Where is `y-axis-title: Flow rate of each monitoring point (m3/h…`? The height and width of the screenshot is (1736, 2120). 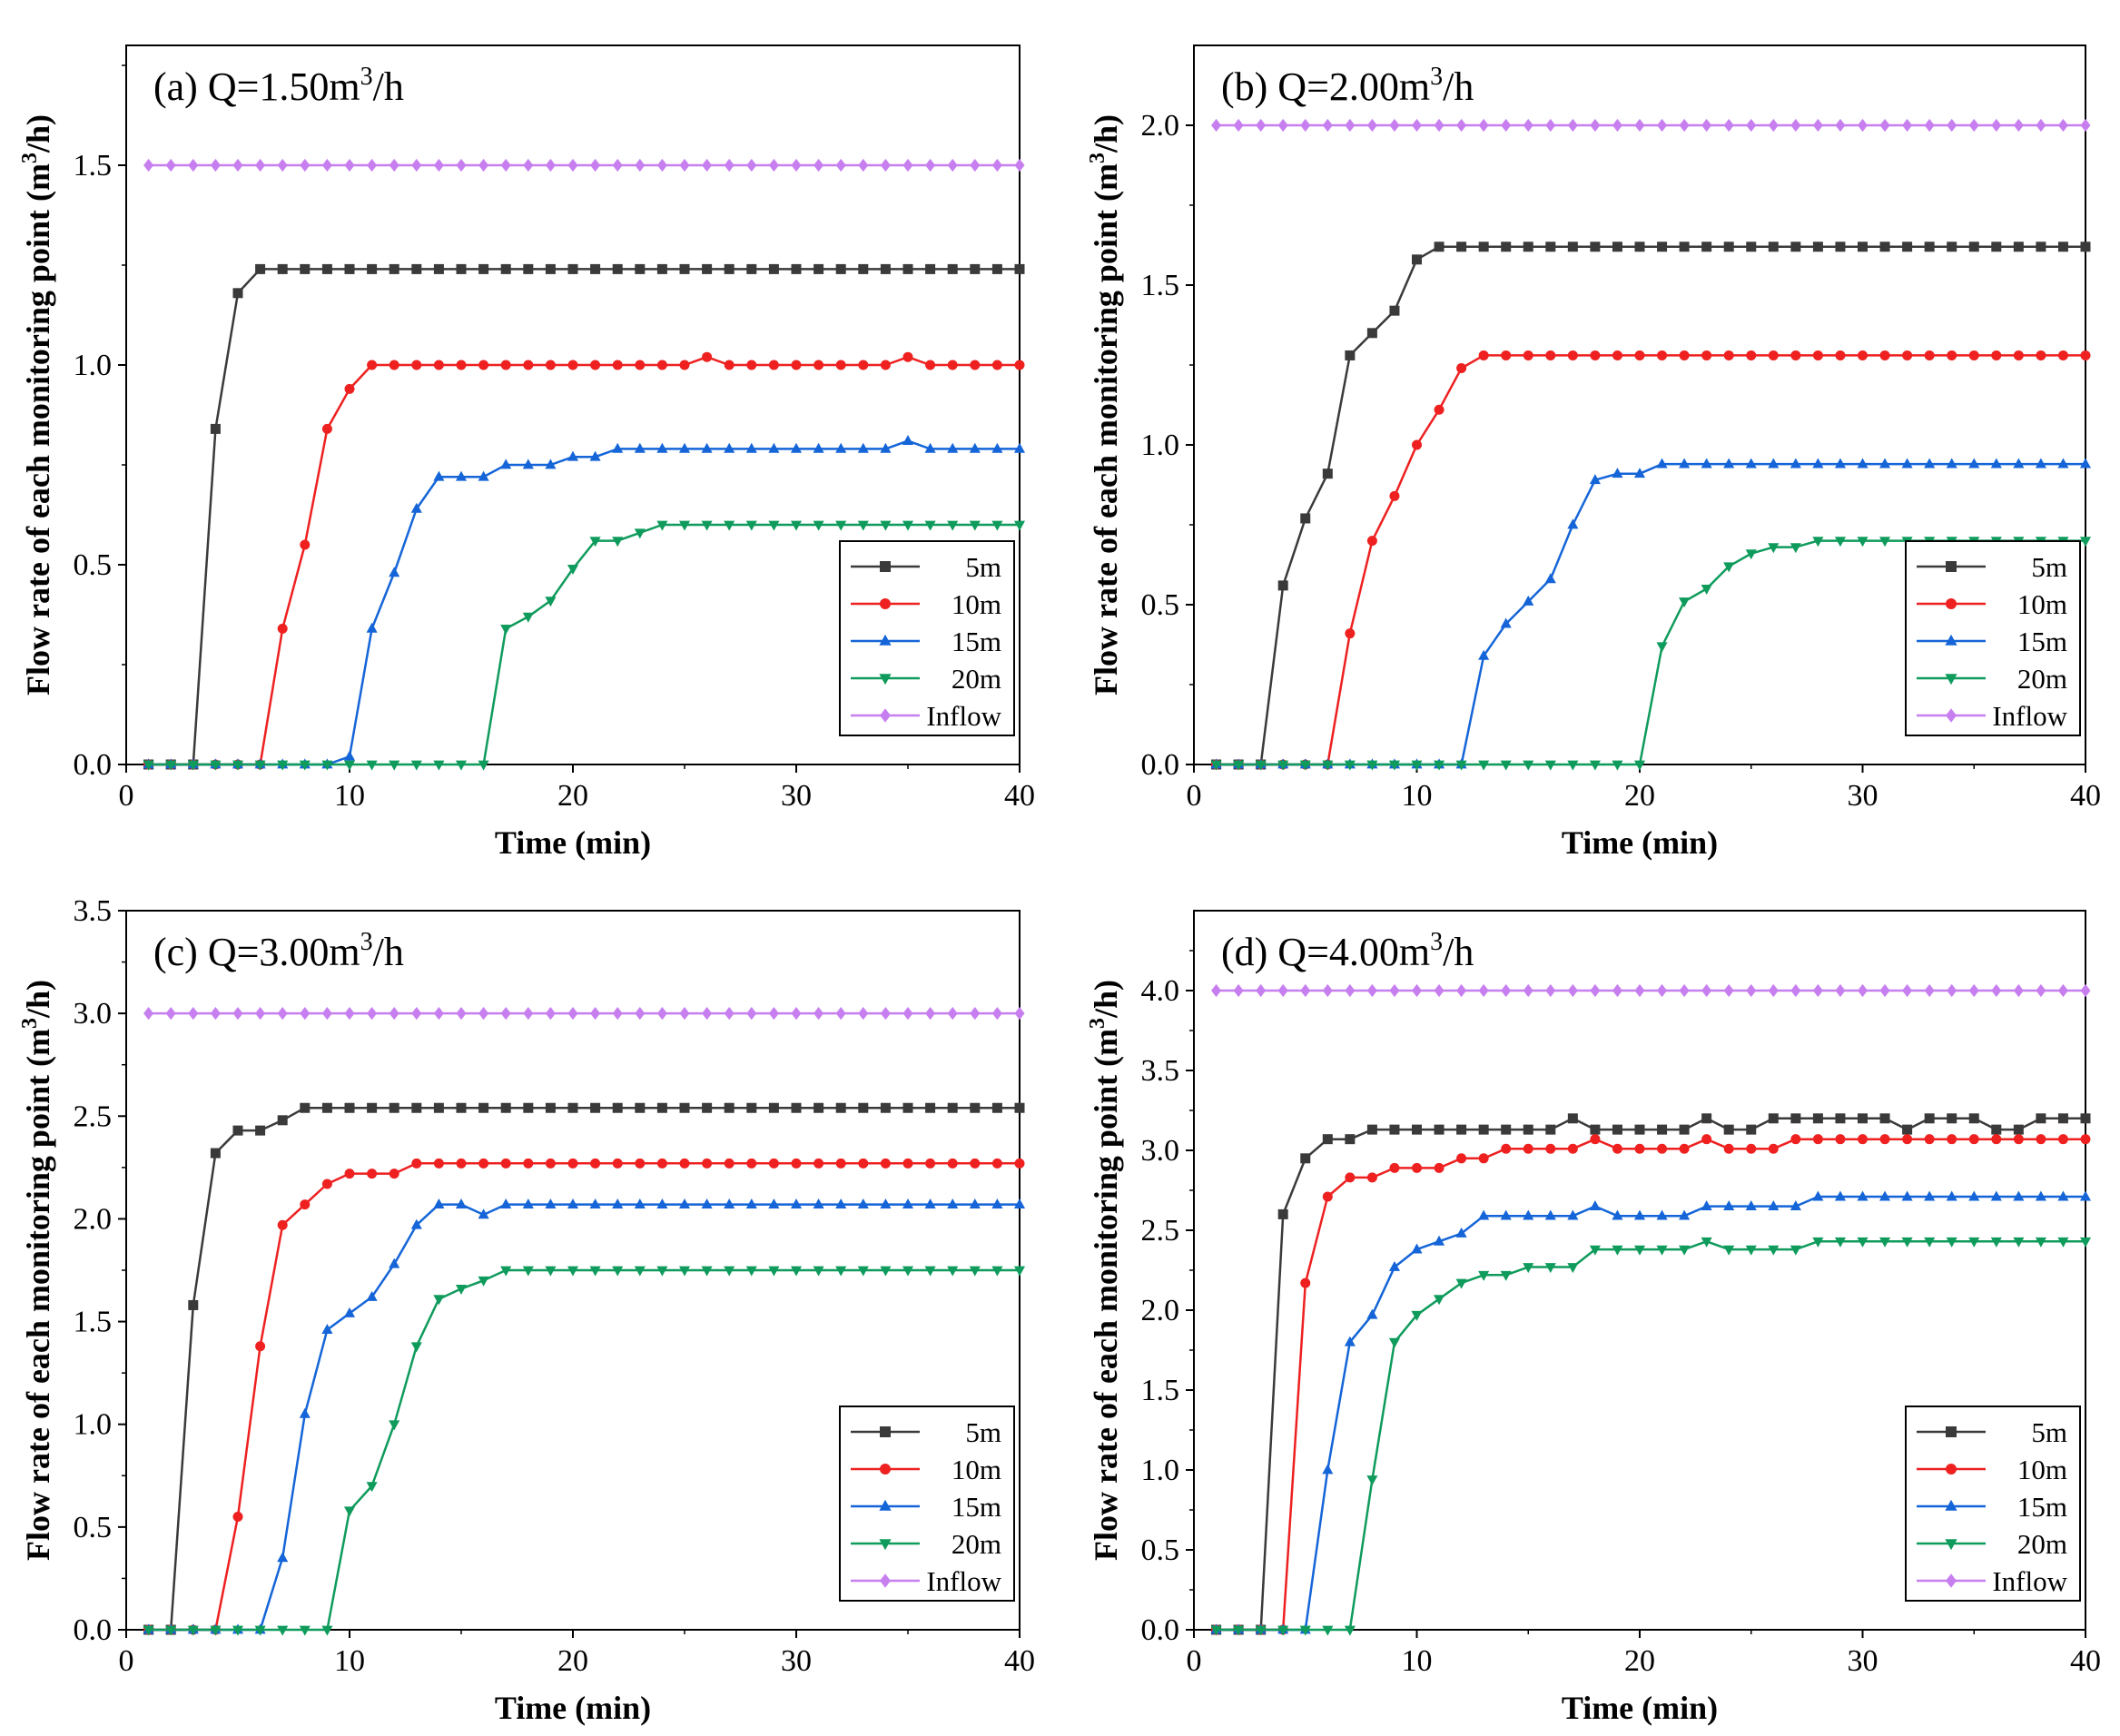
y-axis-title: Flow rate of each monitoring point (m3/h… is located at coordinates (1105, 1270).